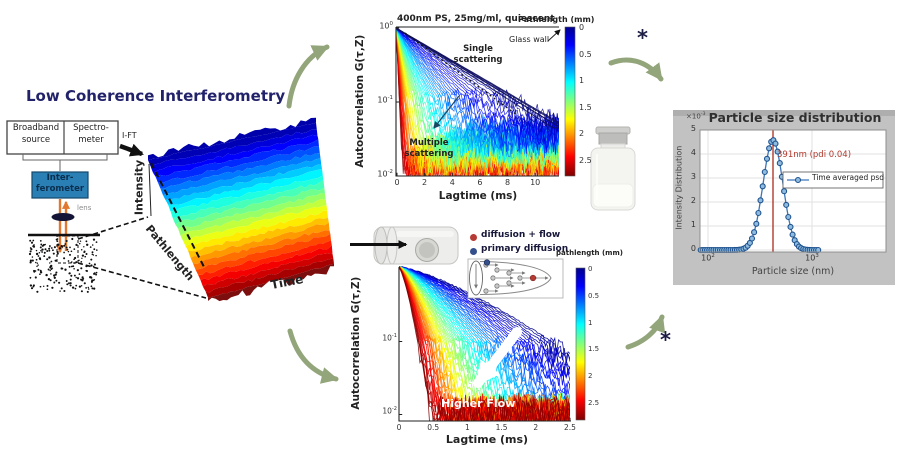 The image size is (900, 456). I want to click on higher-flow-arrow, so click(497, 357).